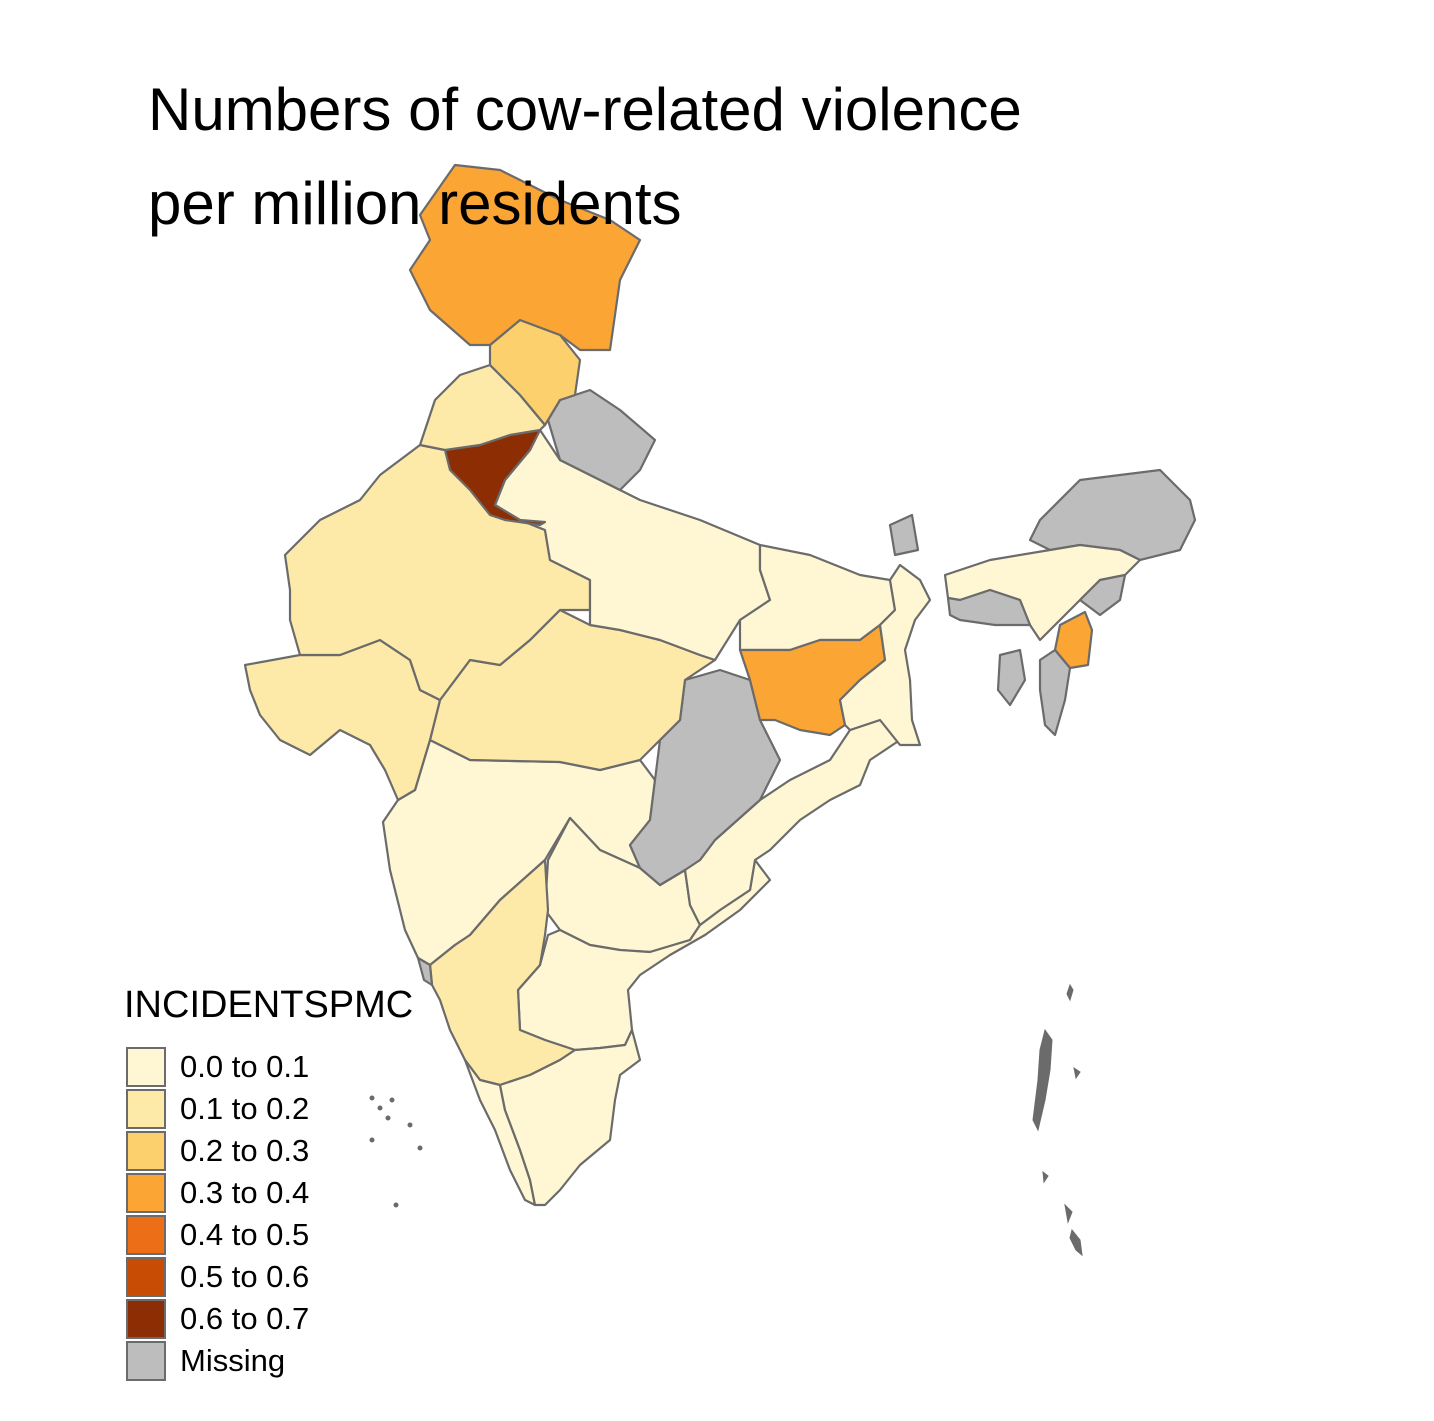 The height and width of the screenshot is (1421, 1434). Describe the element at coordinates (245, 1276) in the screenshot. I see `legend-label: 0.5 to 0.6` at that location.